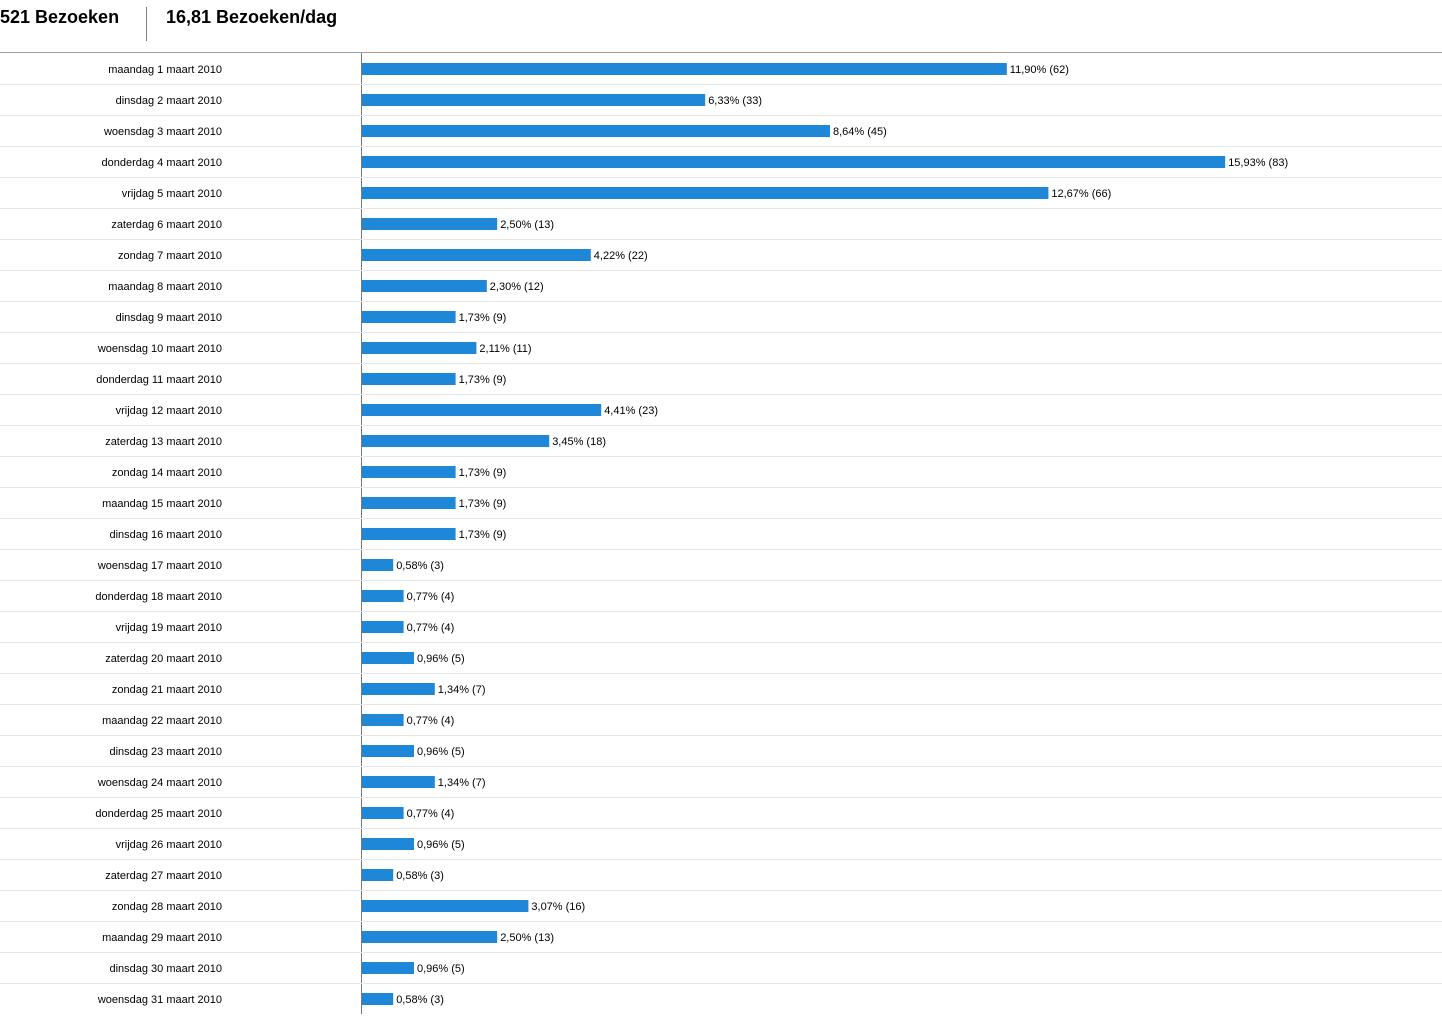 This screenshot has width=1442, height=1018. What do you see at coordinates (167, 473) in the screenshot?
I see `category-label: zondag 14 maart 2010` at bounding box center [167, 473].